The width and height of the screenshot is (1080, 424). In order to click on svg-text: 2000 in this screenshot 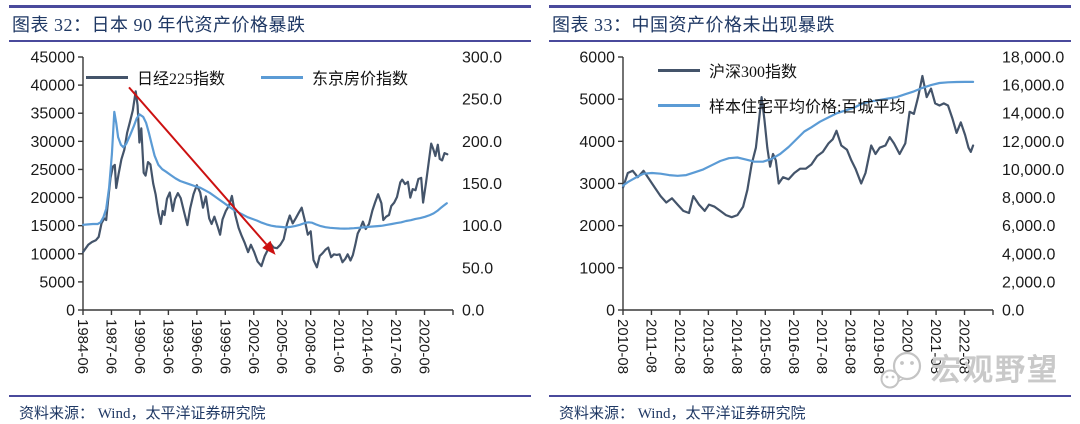, I will do `click(597, 226)`.